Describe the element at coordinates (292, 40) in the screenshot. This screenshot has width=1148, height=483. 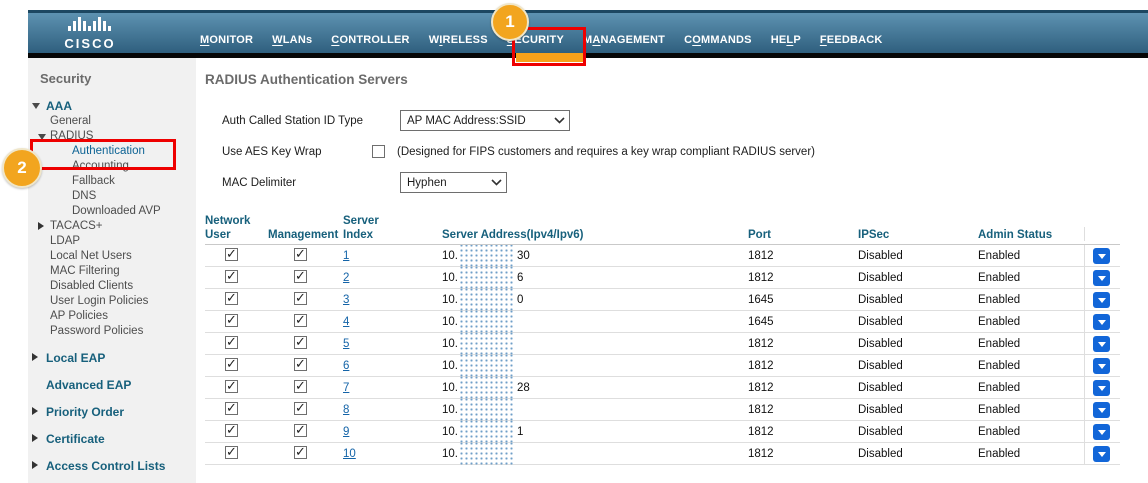
I see `nav-item-wlans: WLANs` at that location.